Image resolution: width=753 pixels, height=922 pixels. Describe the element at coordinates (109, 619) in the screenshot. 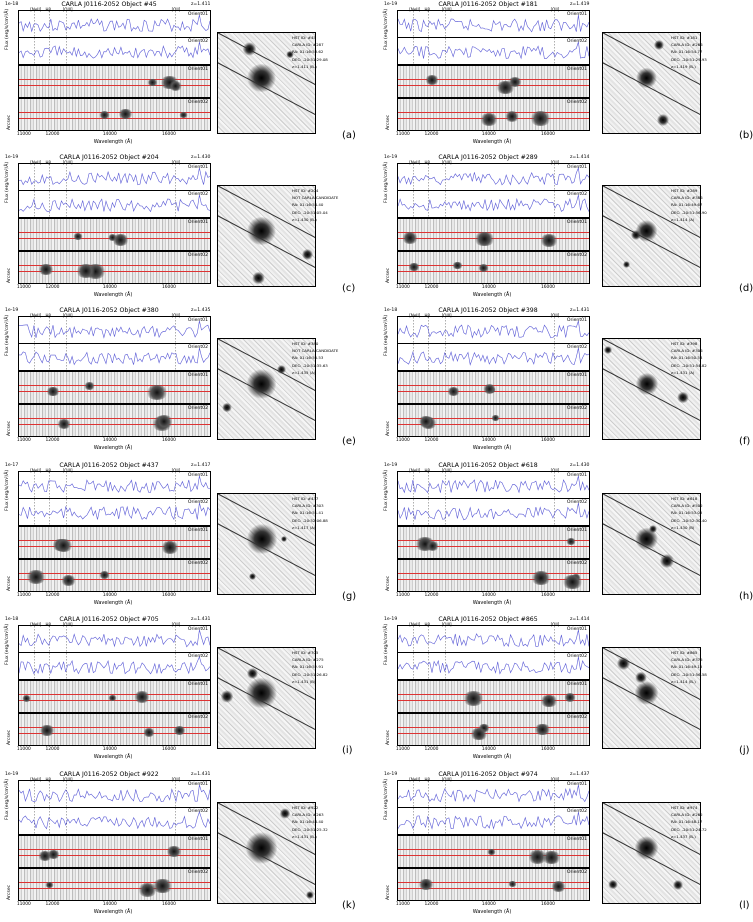

I see `panel-title: CARLA J0116-2052 Object #705` at that location.